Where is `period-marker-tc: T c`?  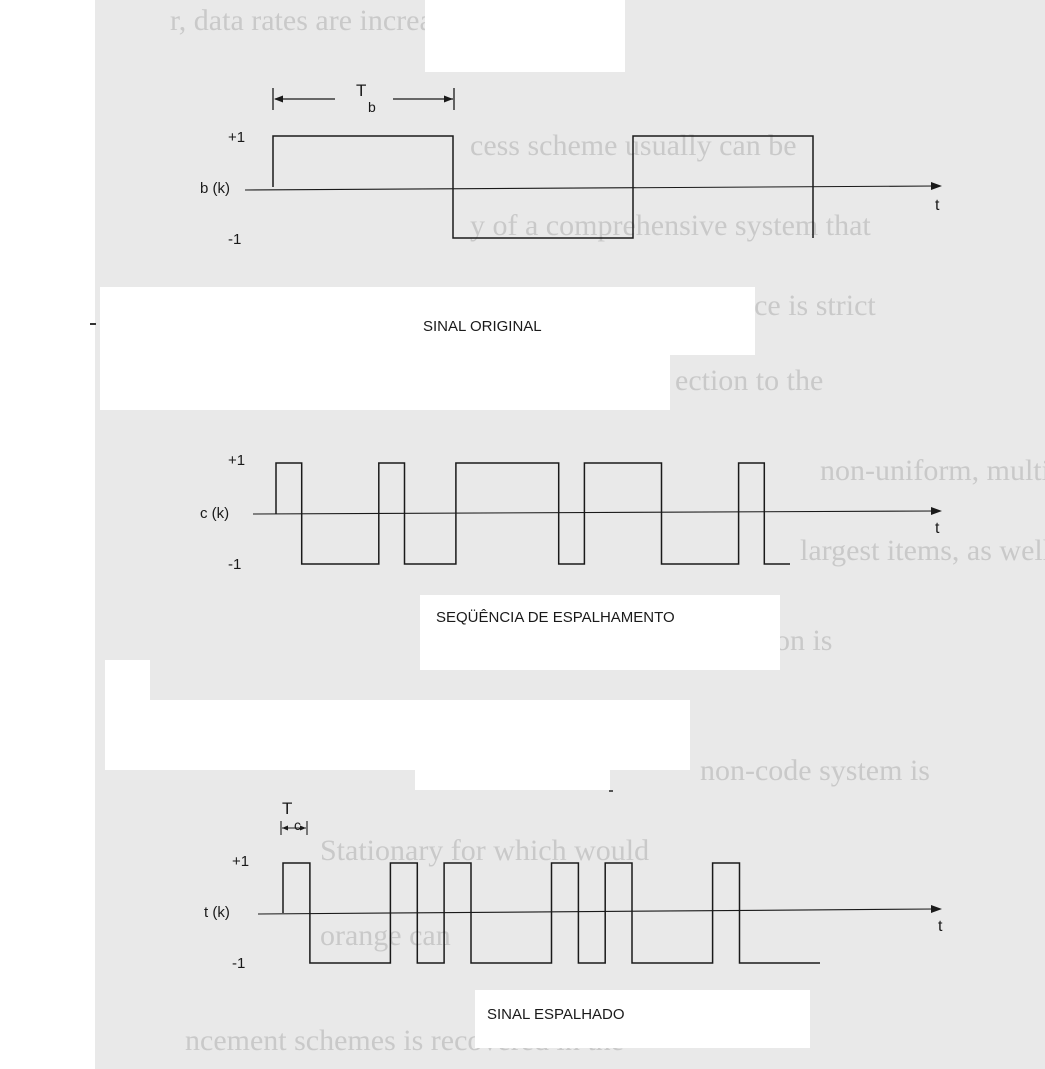
period-marker-tc: T c is located at coordinates (294, 817).